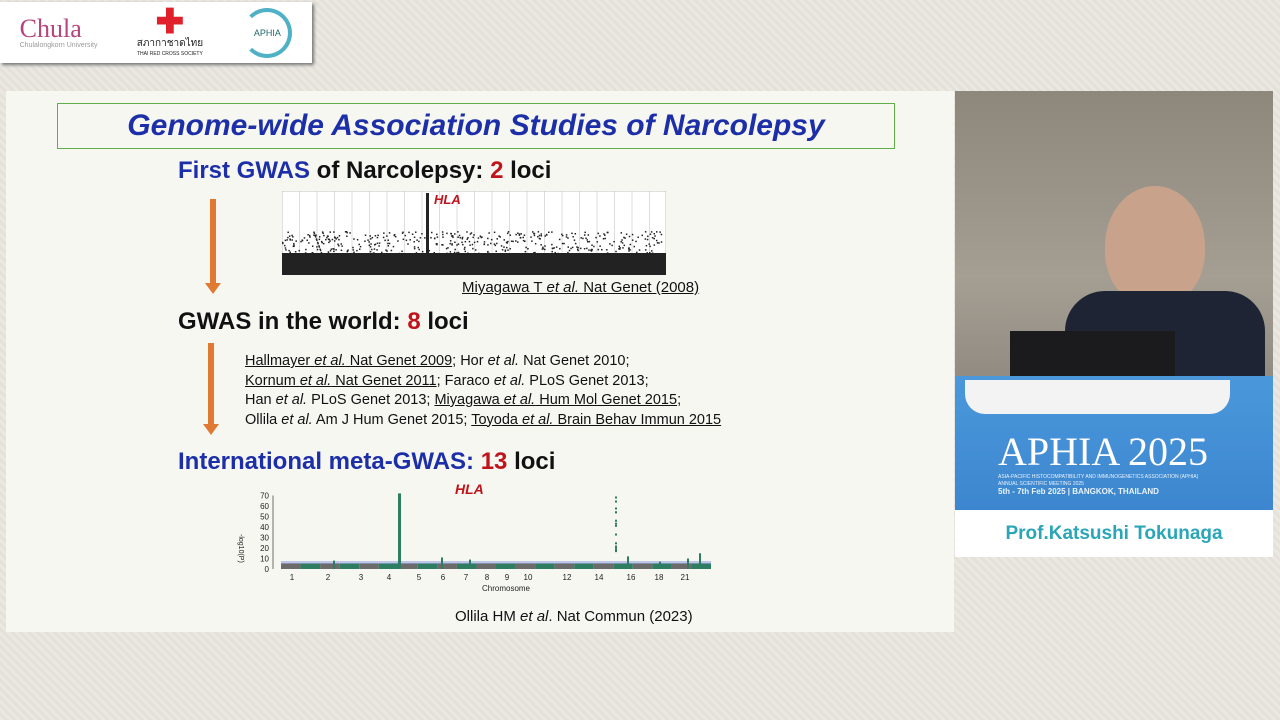 The width and height of the screenshot is (1280, 720). What do you see at coordinates (264, 548) in the screenshot?
I see `y-tick-label: 20` at bounding box center [264, 548].